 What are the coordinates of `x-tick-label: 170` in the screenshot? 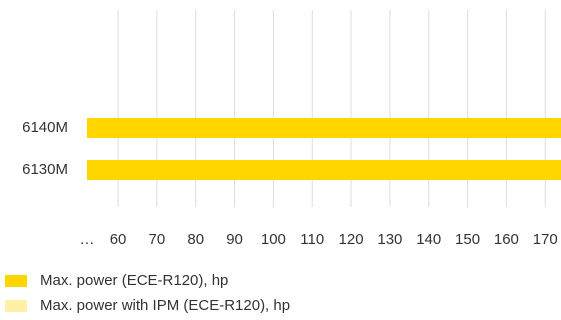 It's located at (545, 239).